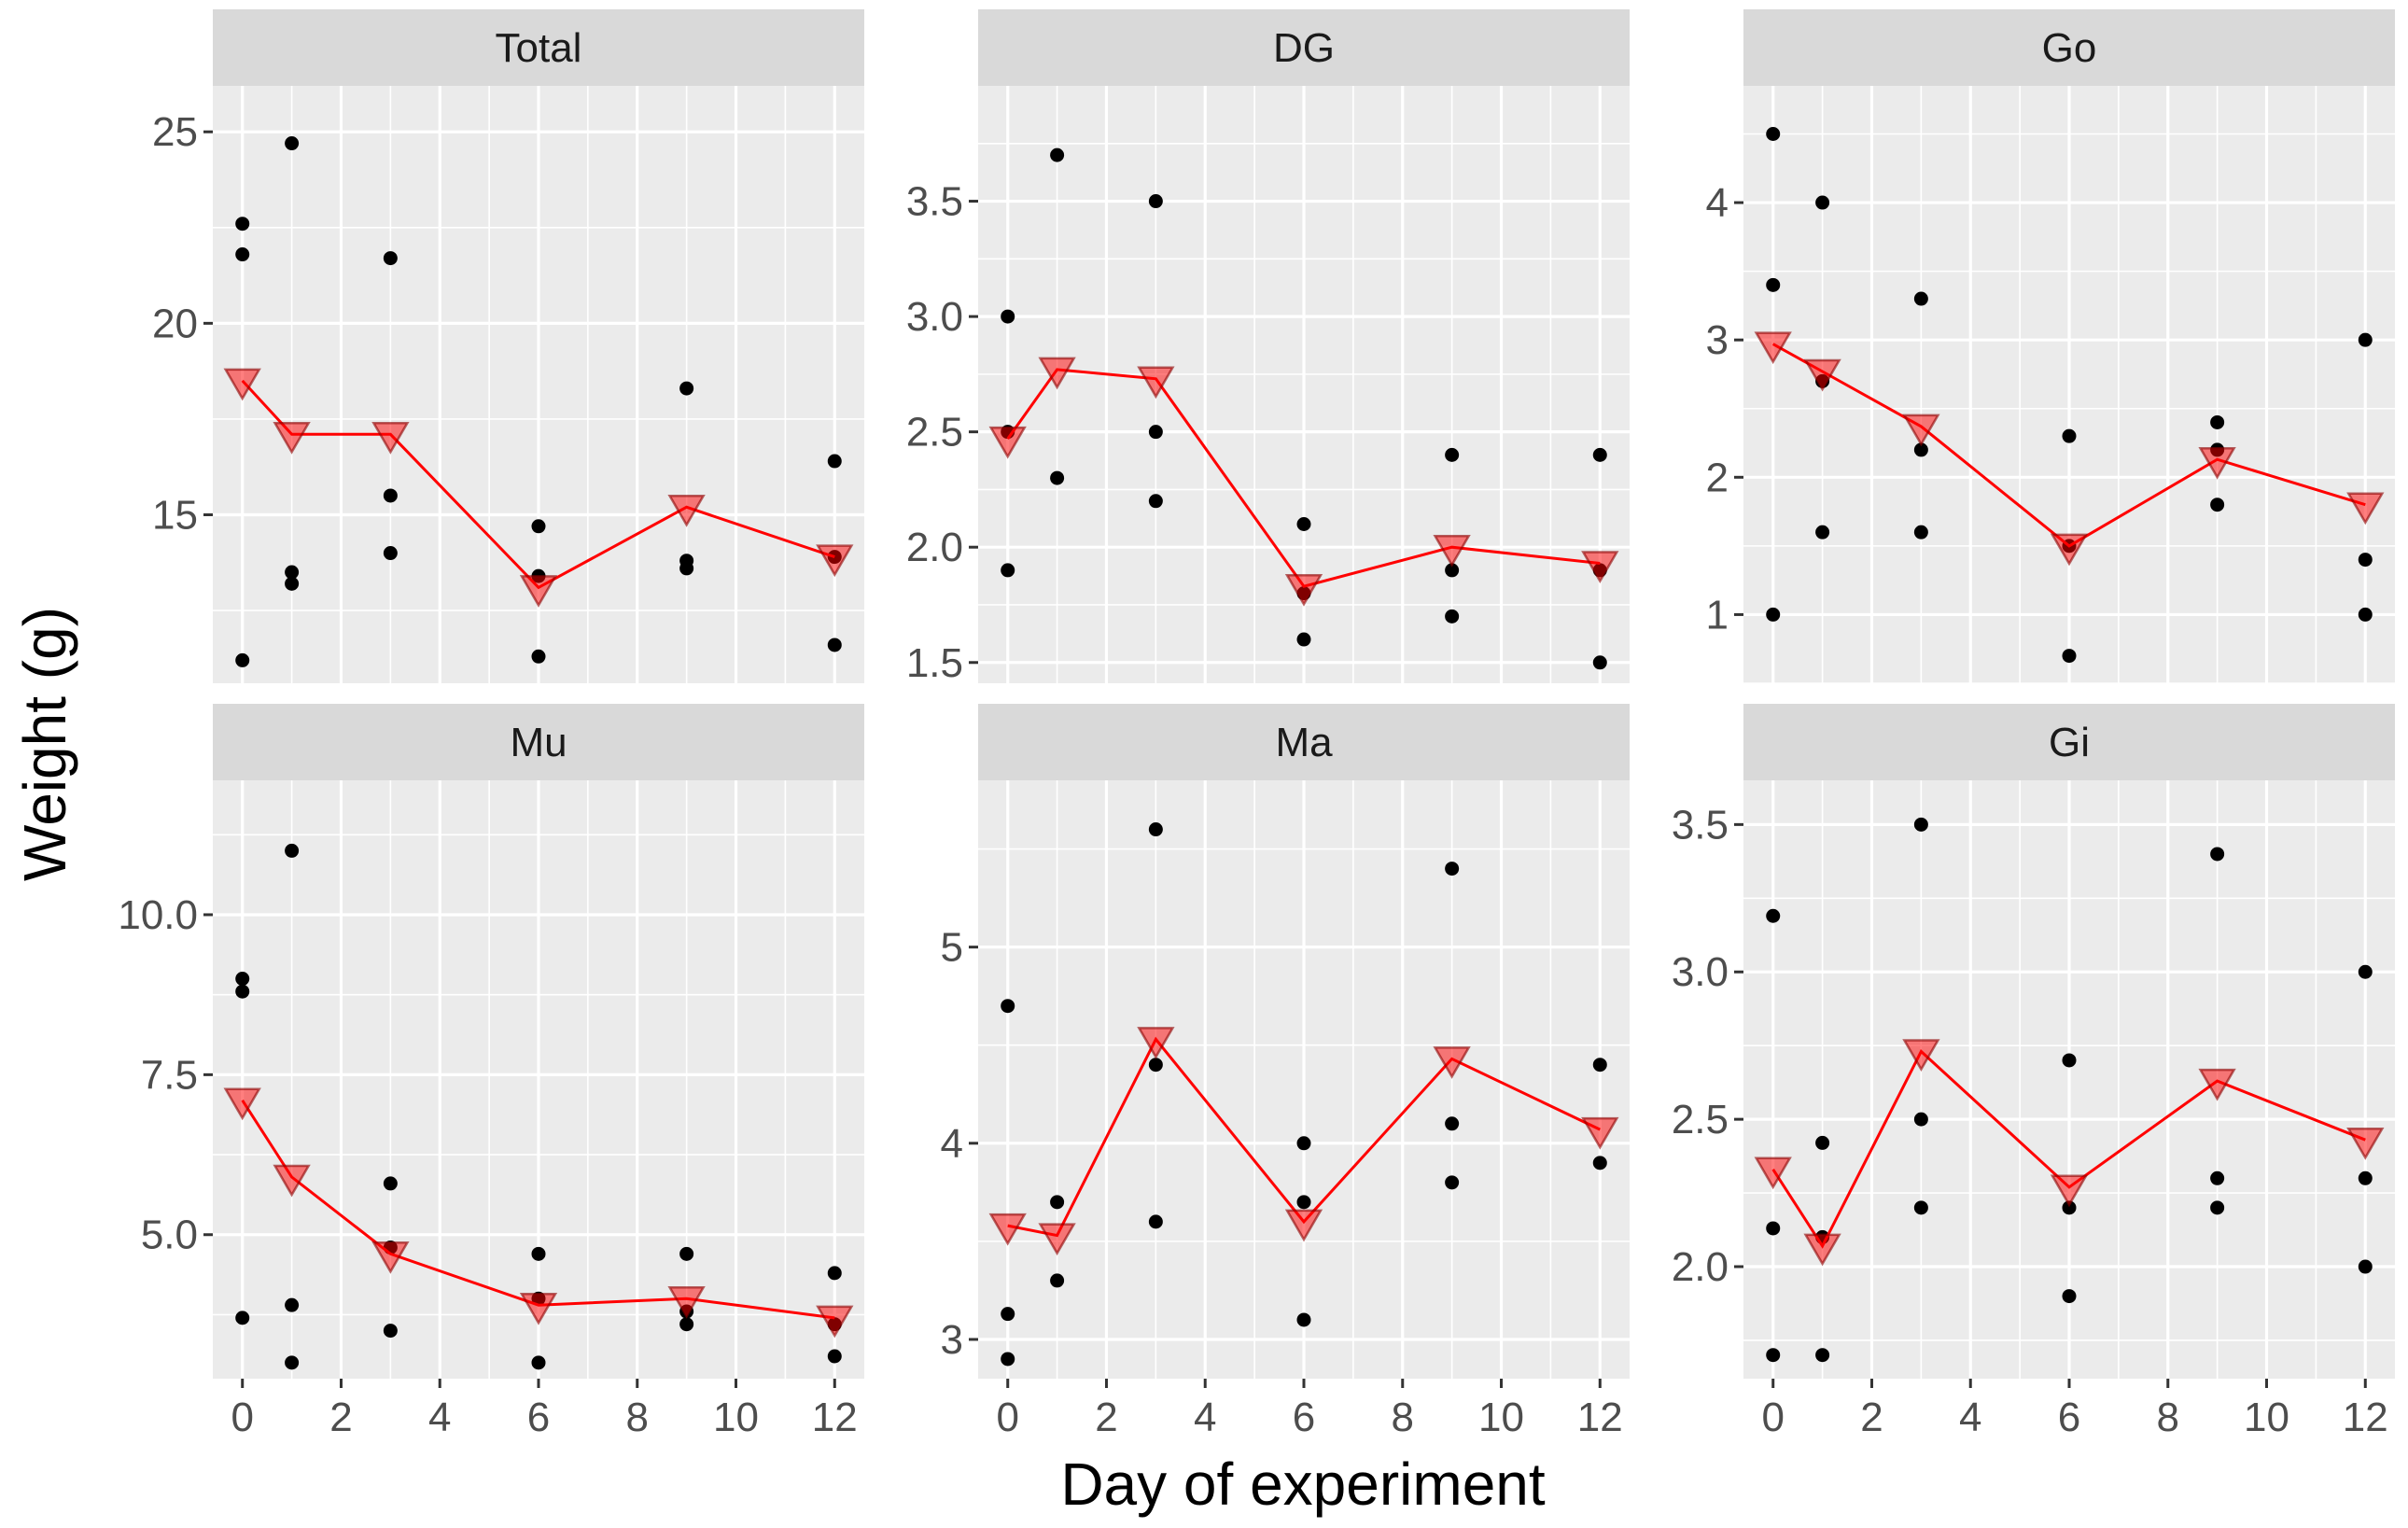 The width and height of the screenshot is (2408, 1528). I want to click on strip-title-ma: Ma, so click(1304, 742).